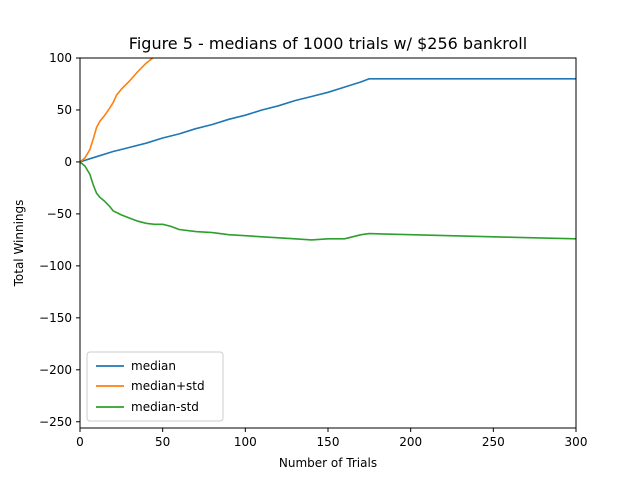 The width and height of the screenshot is (640, 480). I want to click on y-tick-label: 50, so click(64, 110).